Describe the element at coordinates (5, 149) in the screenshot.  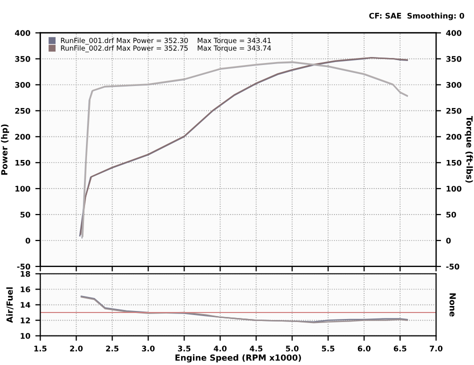
I see `y-axis-title: Power (hp)` at that location.